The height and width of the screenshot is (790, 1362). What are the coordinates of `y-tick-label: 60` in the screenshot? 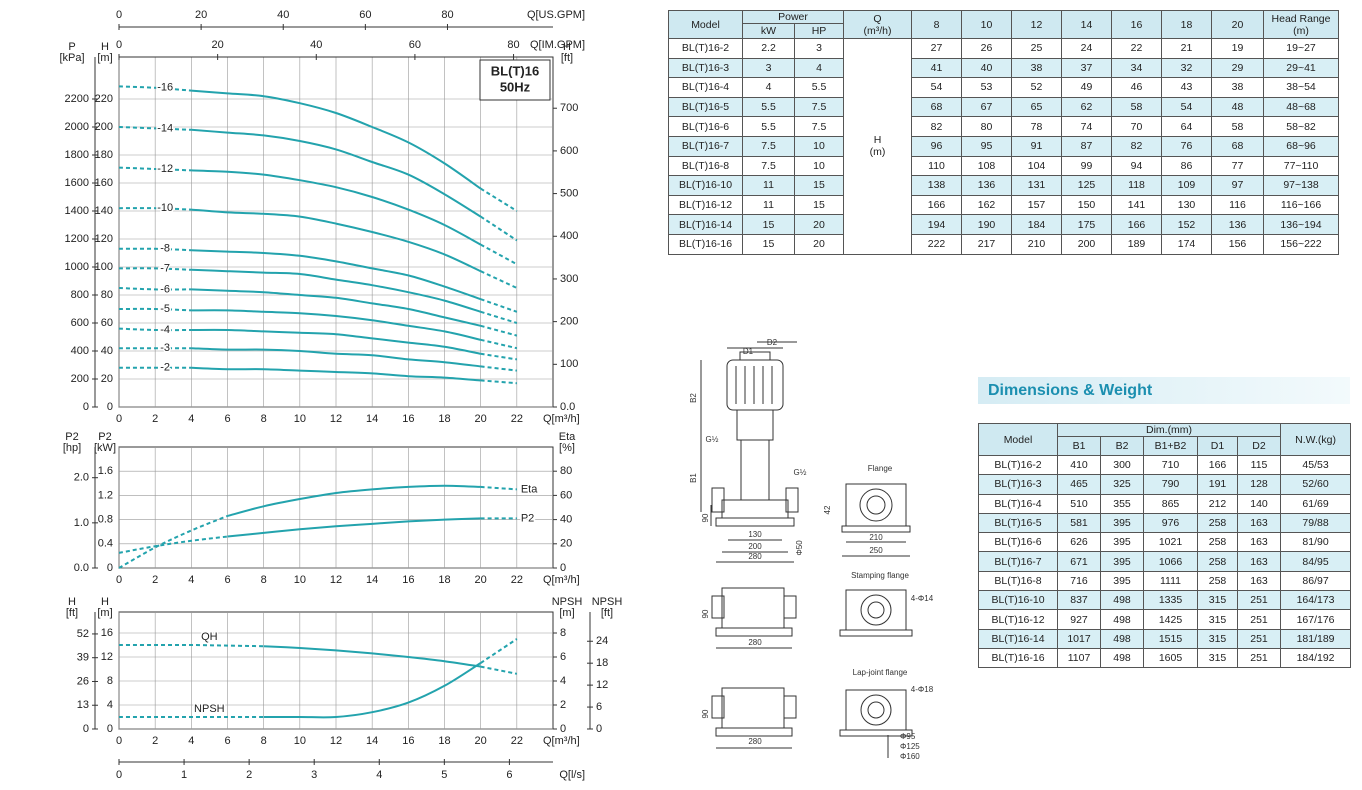 It's located at (107, 323).